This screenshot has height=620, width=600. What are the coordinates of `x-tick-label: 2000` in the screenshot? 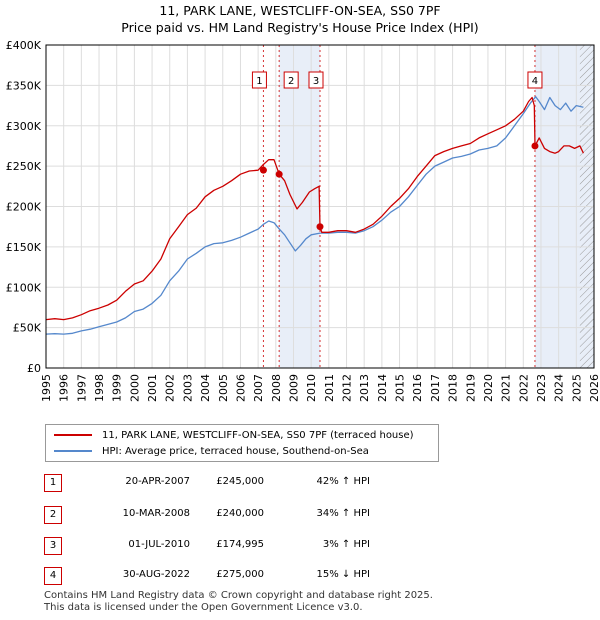 It's located at (134, 388).